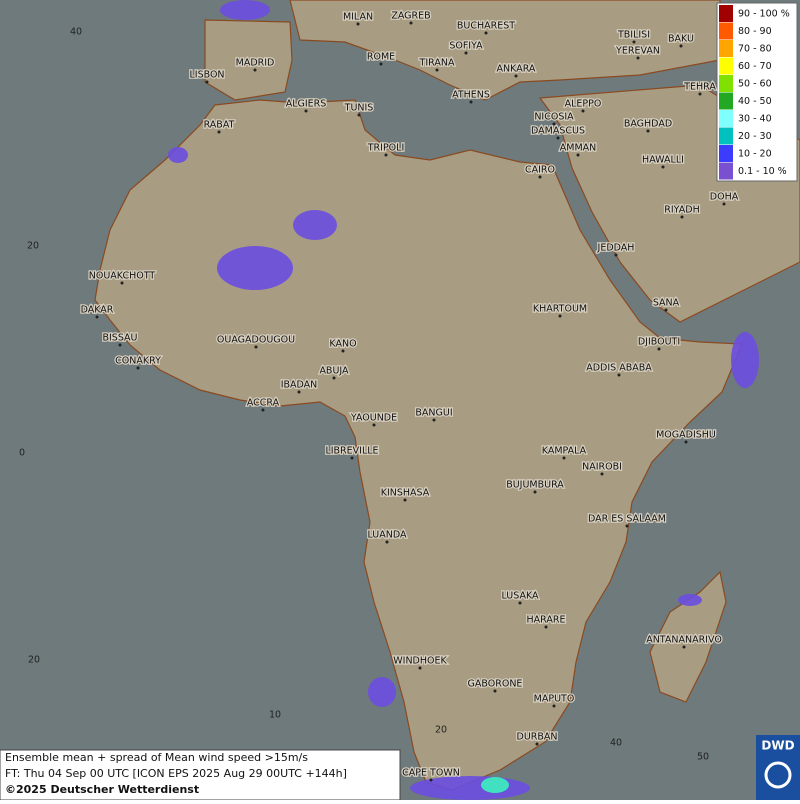 The image size is (800, 804). Describe the element at coordinates (637, 51) in the screenshot. I see `city-label: YEREVAN` at that location.